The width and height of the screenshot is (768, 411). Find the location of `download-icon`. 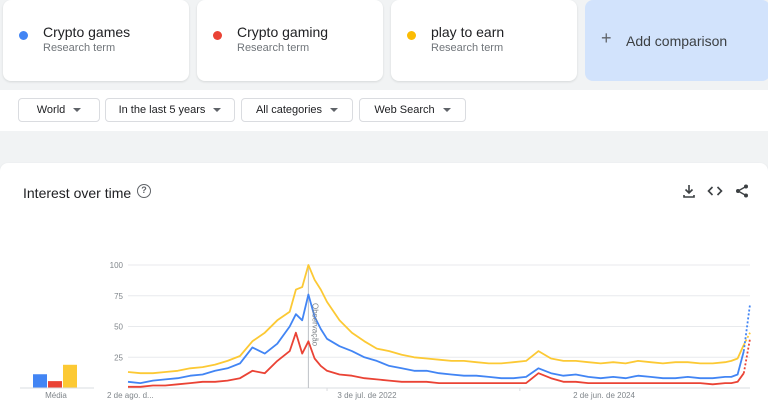

download-icon is located at coordinates (689, 191).